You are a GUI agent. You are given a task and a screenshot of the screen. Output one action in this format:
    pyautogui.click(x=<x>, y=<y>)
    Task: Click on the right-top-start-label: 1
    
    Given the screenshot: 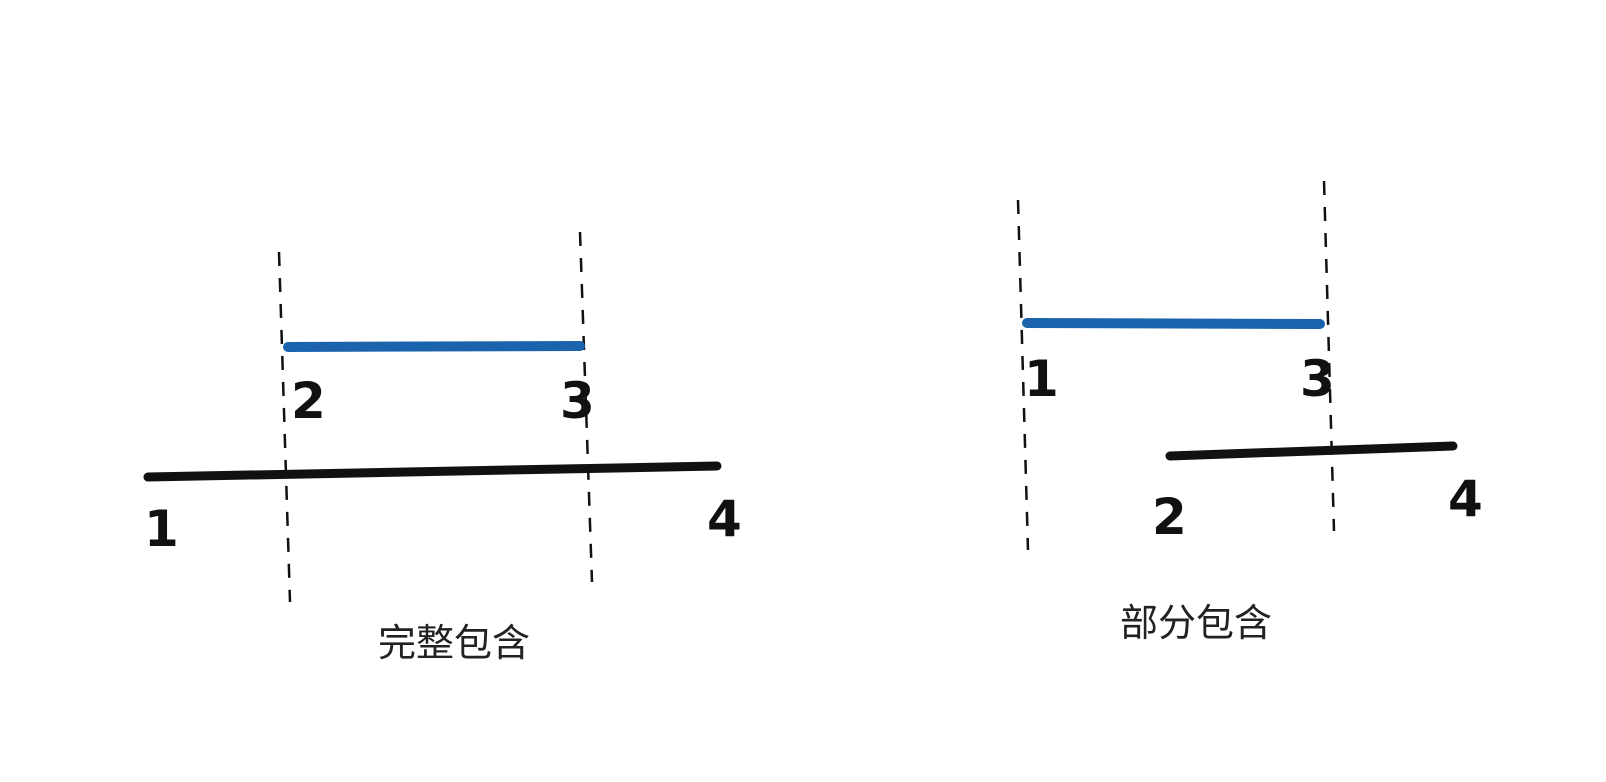 What is the action you would take?
    pyautogui.click(x=1041, y=379)
    